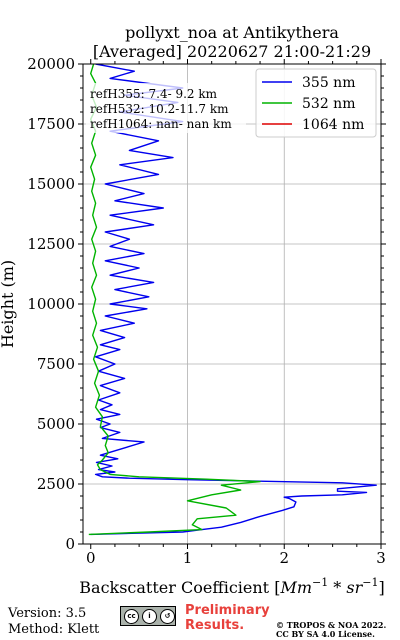 Image resolution: width=400 pixels, height=640 pixels. Describe the element at coordinates (70, 544) in the screenshot. I see `y-tick-label: 0` at that location.